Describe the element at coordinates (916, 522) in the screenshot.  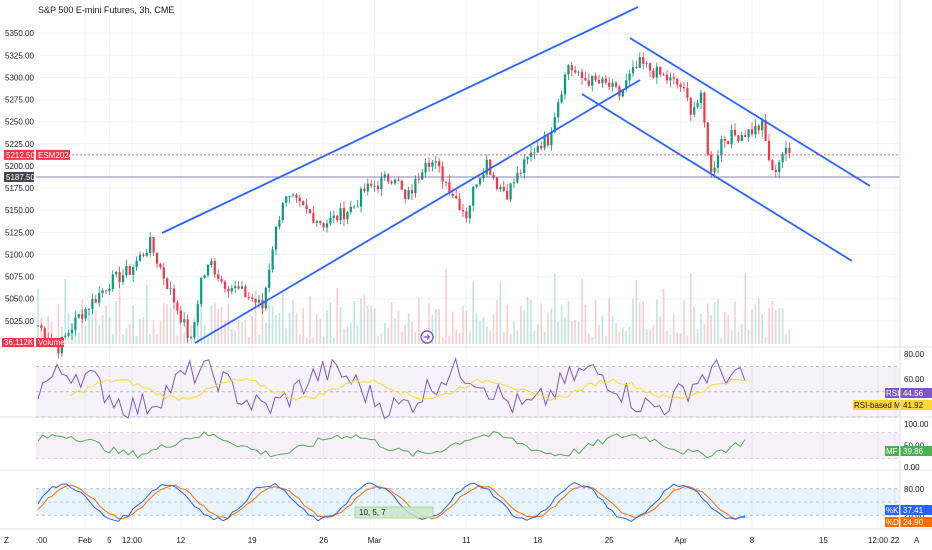
I see `stoch-d-value-badge` at that location.